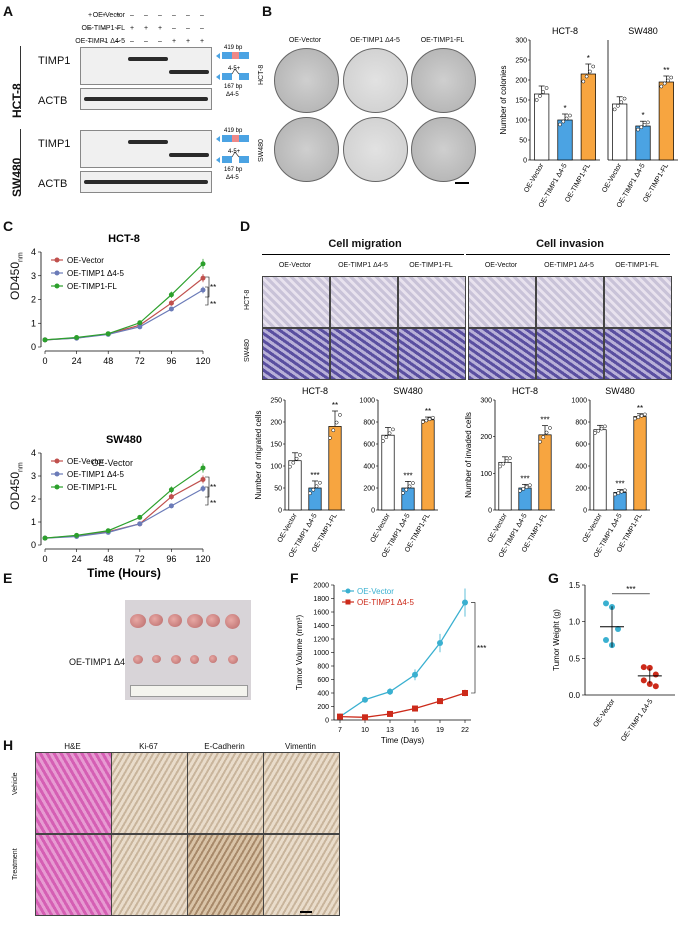  What do you see at coordinates (77, 559) in the screenshot?
I see `x-tick-label: 24` at bounding box center [77, 559].